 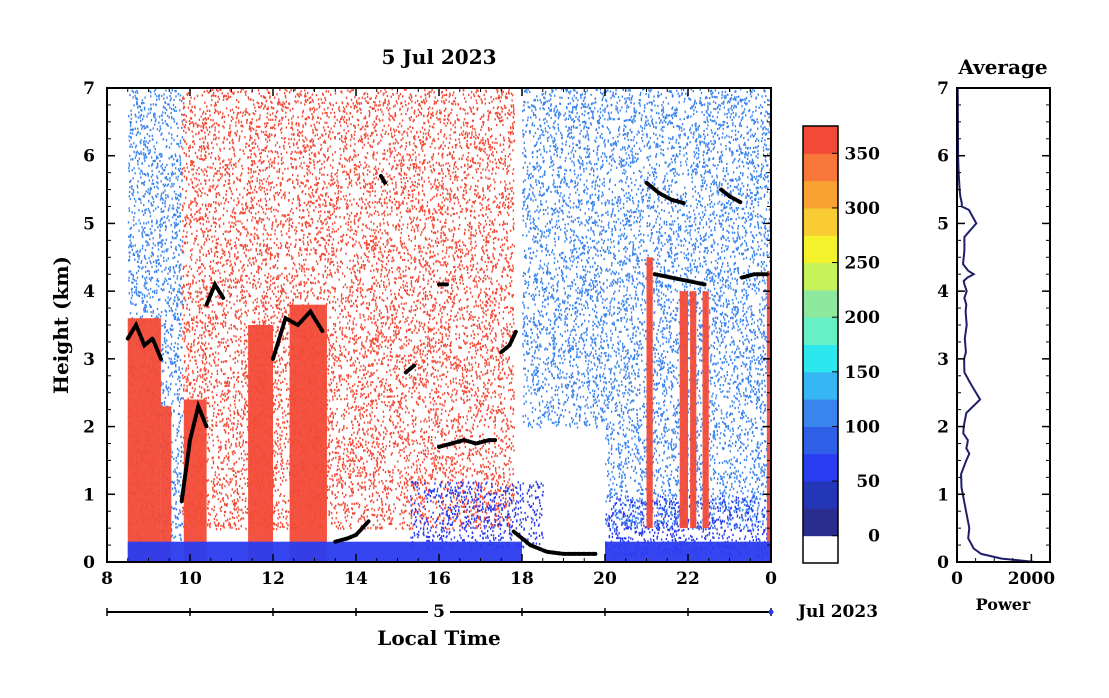 I want to click on average-power-line, so click(x=996, y=325).